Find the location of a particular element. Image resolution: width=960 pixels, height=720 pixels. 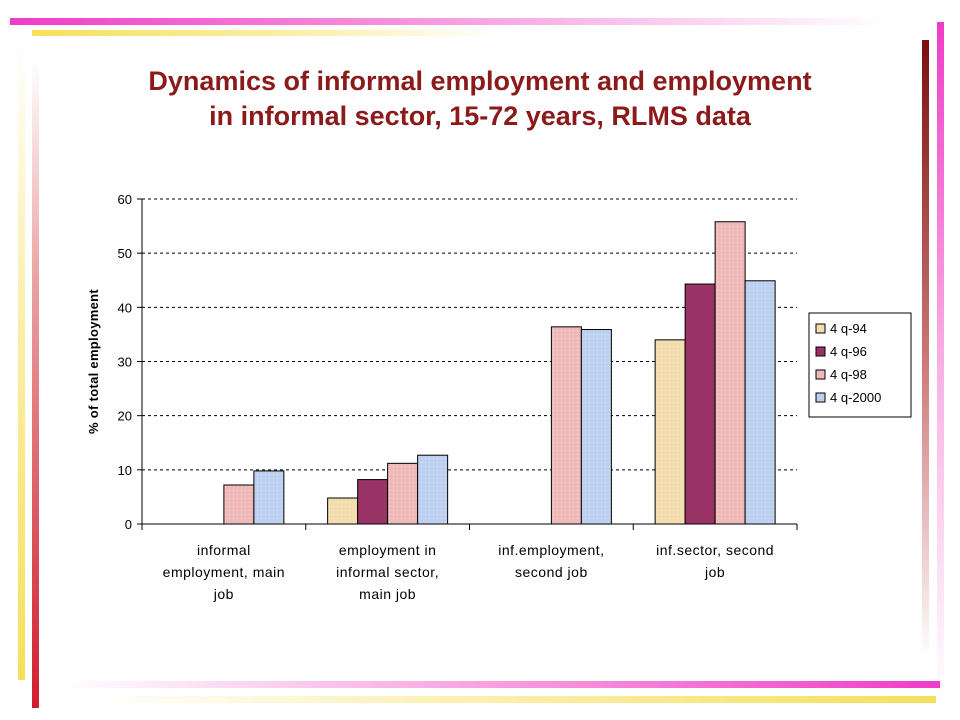

y-tick-label: 10 is located at coordinates (125, 470).